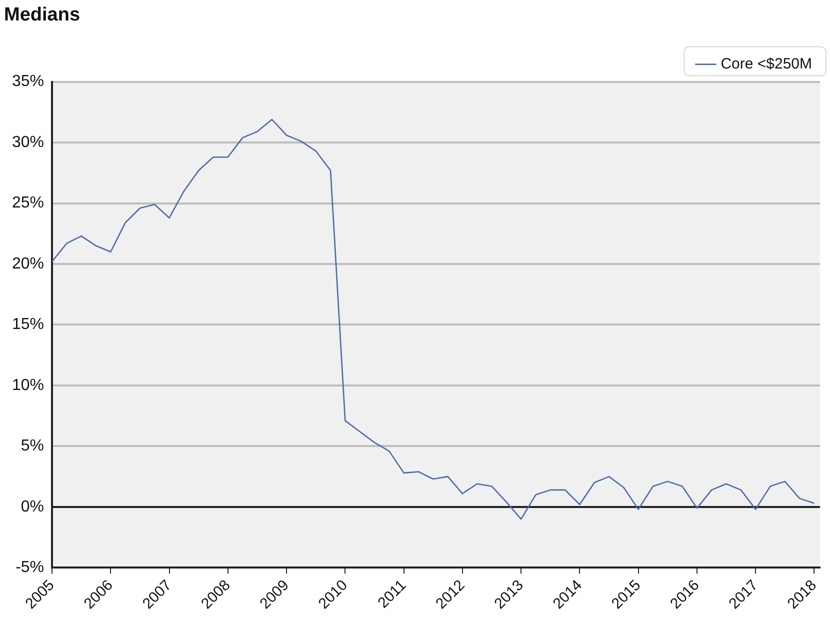 This screenshot has height=620, width=830. I want to click on y-tick-label: -5%, so click(30, 567).